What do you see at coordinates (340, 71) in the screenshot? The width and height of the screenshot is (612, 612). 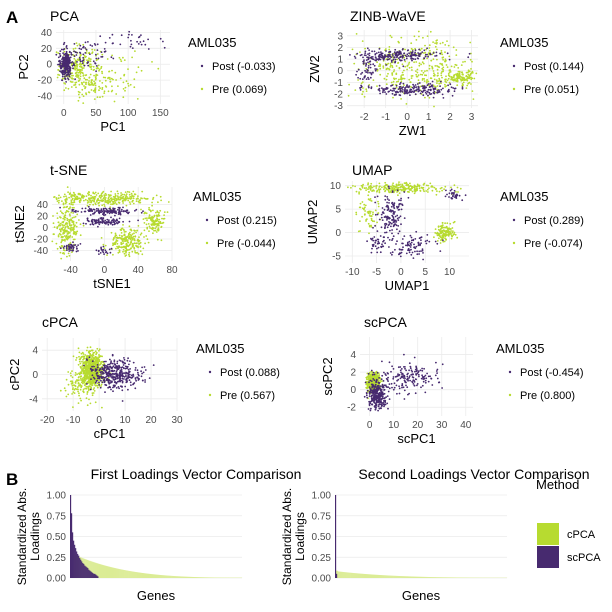 I see `zinb-ytick-label: 0` at bounding box center [340, 71].